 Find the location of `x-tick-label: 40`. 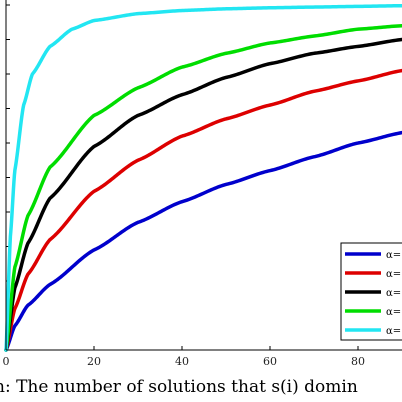

x-tick-label: 40 is located at coordinates (182, 361).